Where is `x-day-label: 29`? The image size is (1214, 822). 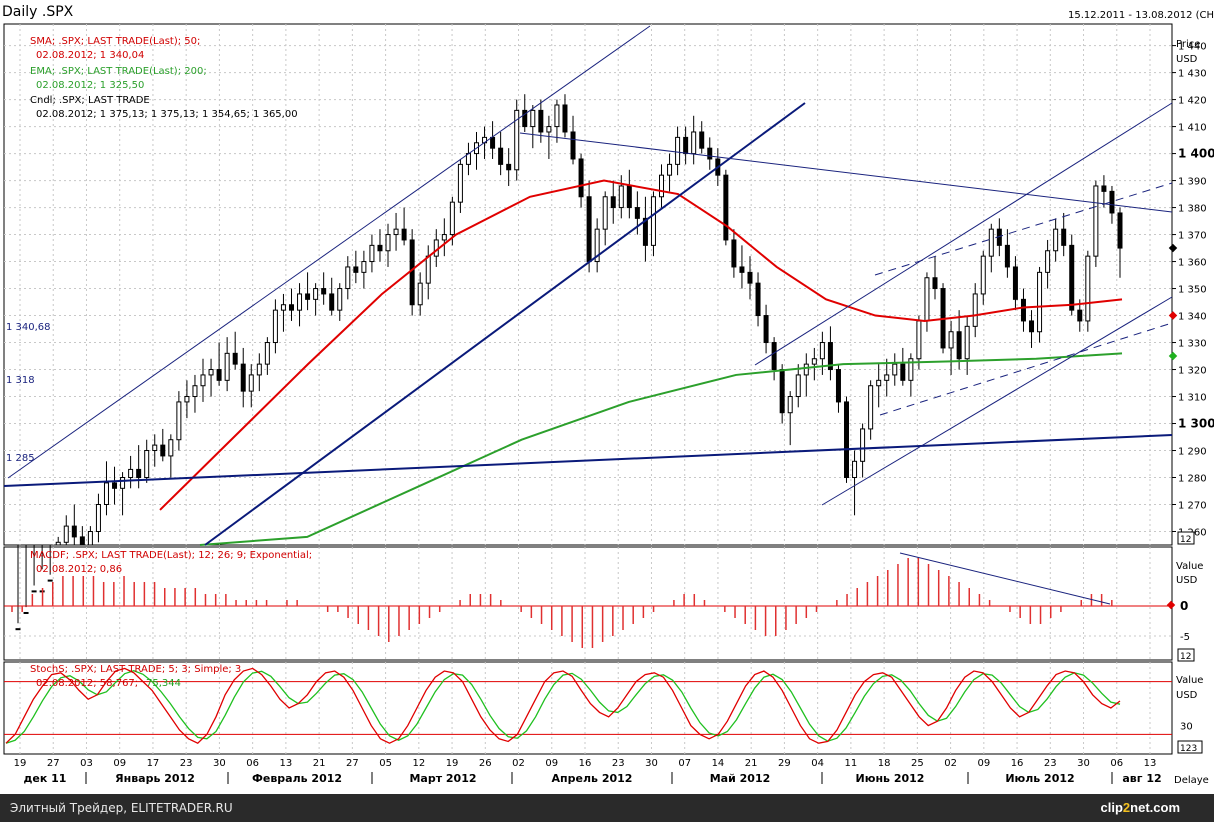 x-day-label: 29 is located at coordinates (784, 763).